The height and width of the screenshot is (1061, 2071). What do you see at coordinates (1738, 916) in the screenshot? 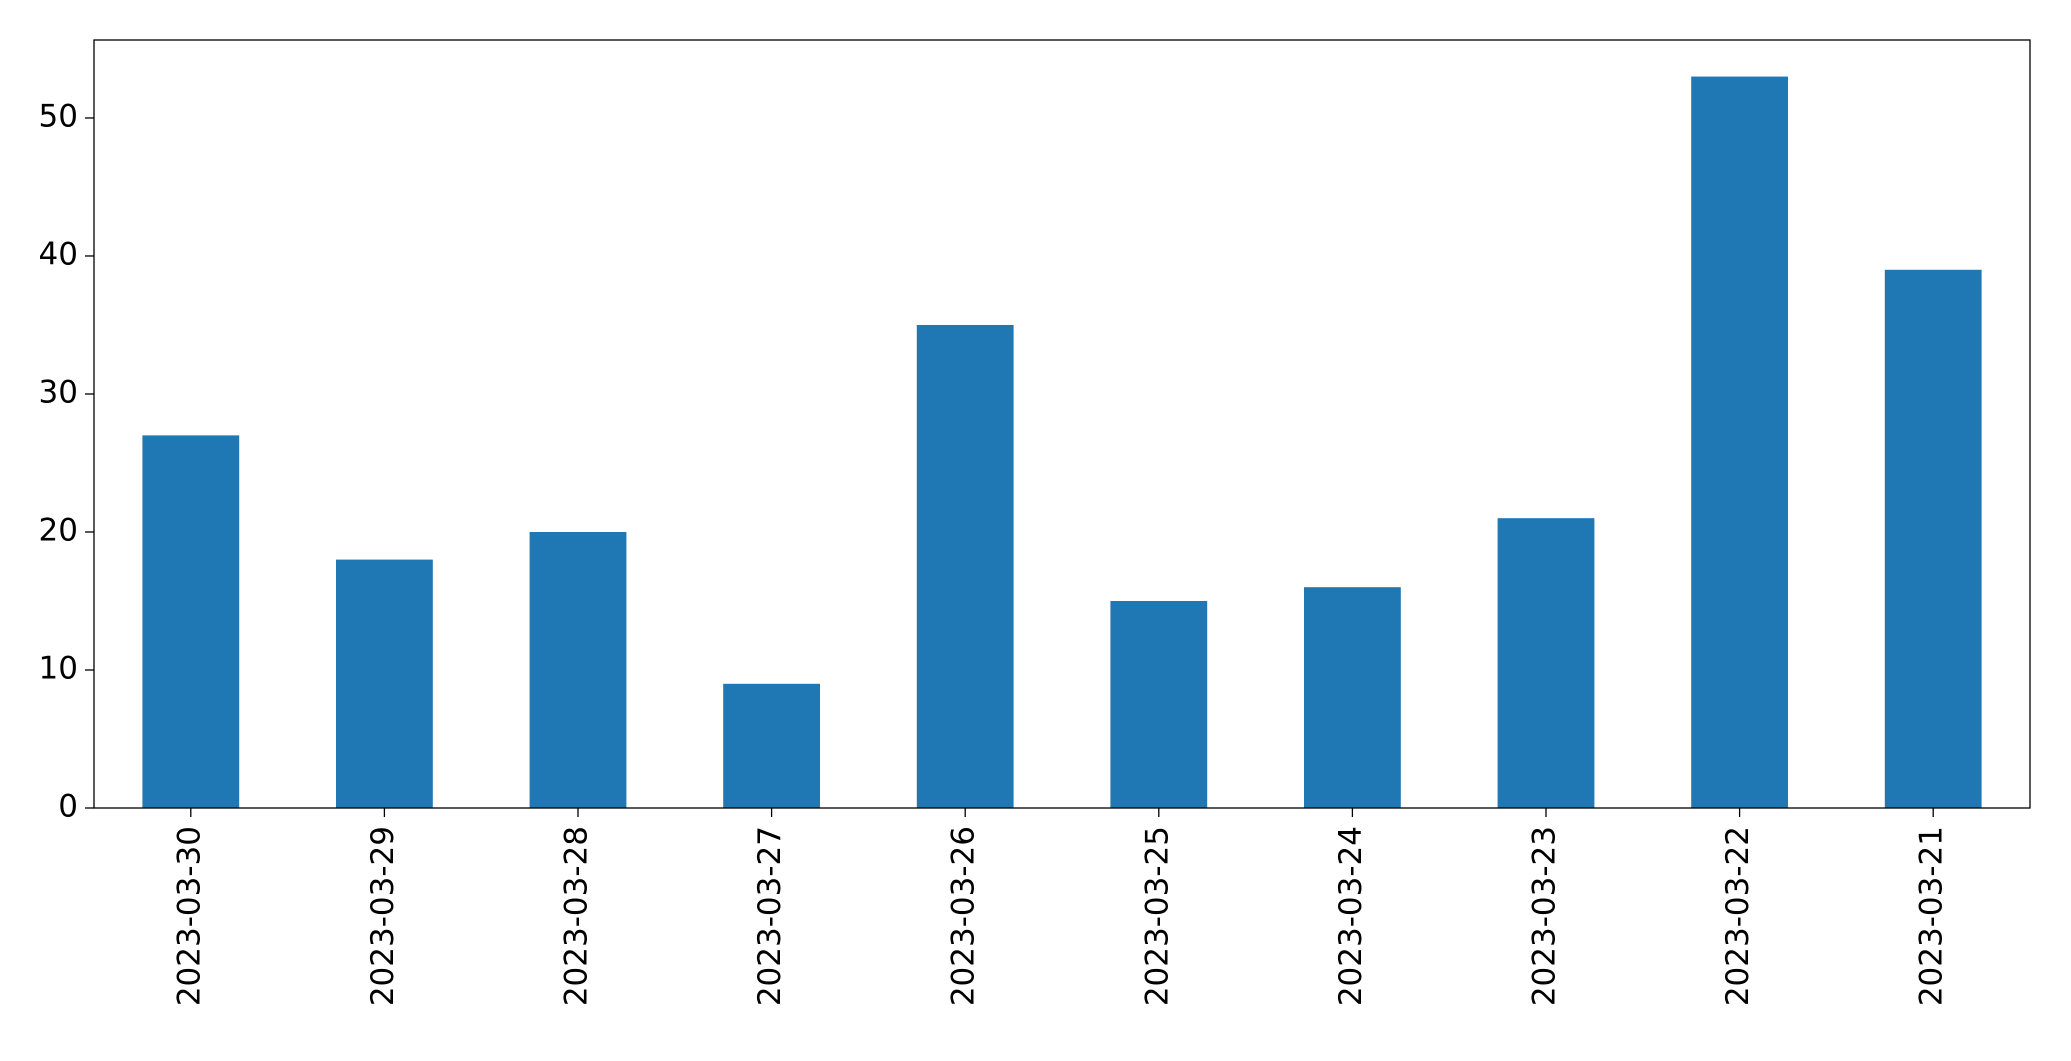
I see `x-tick-label: 2023-03-22` at bounding box center [1738, 916].